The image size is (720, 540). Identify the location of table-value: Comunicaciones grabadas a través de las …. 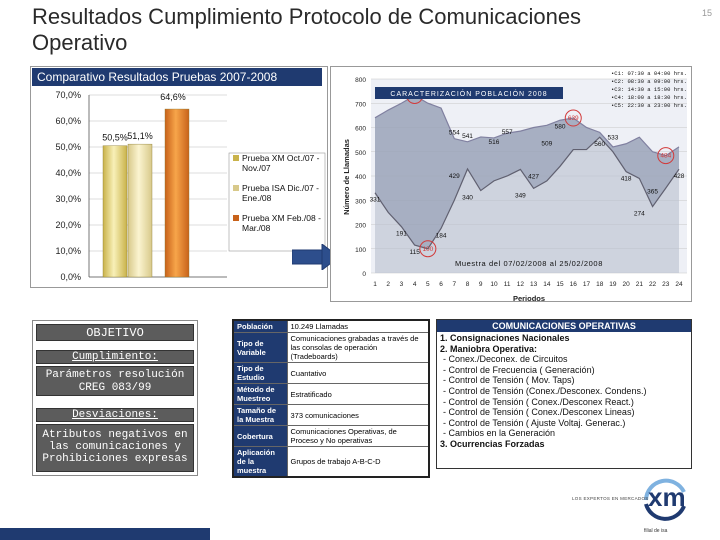
(358, 347).